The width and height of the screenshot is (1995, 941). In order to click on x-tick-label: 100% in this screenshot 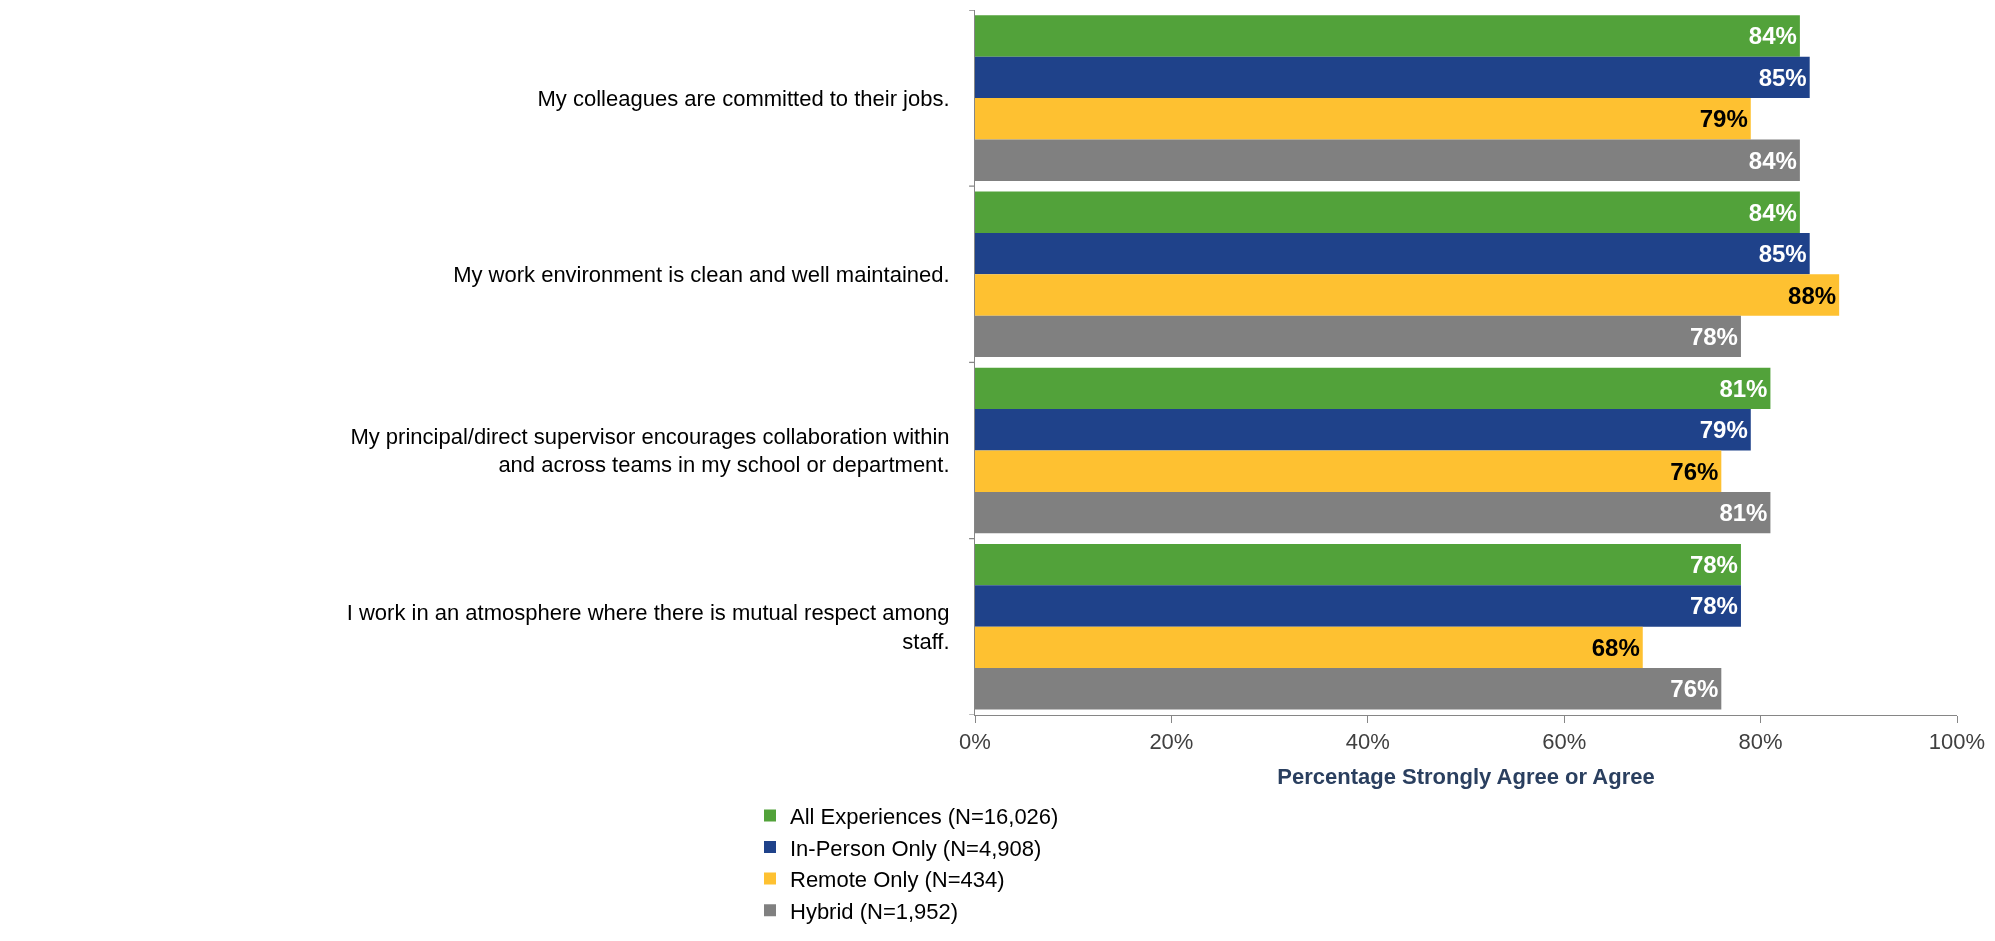, I will do `click(1957, 742)`.